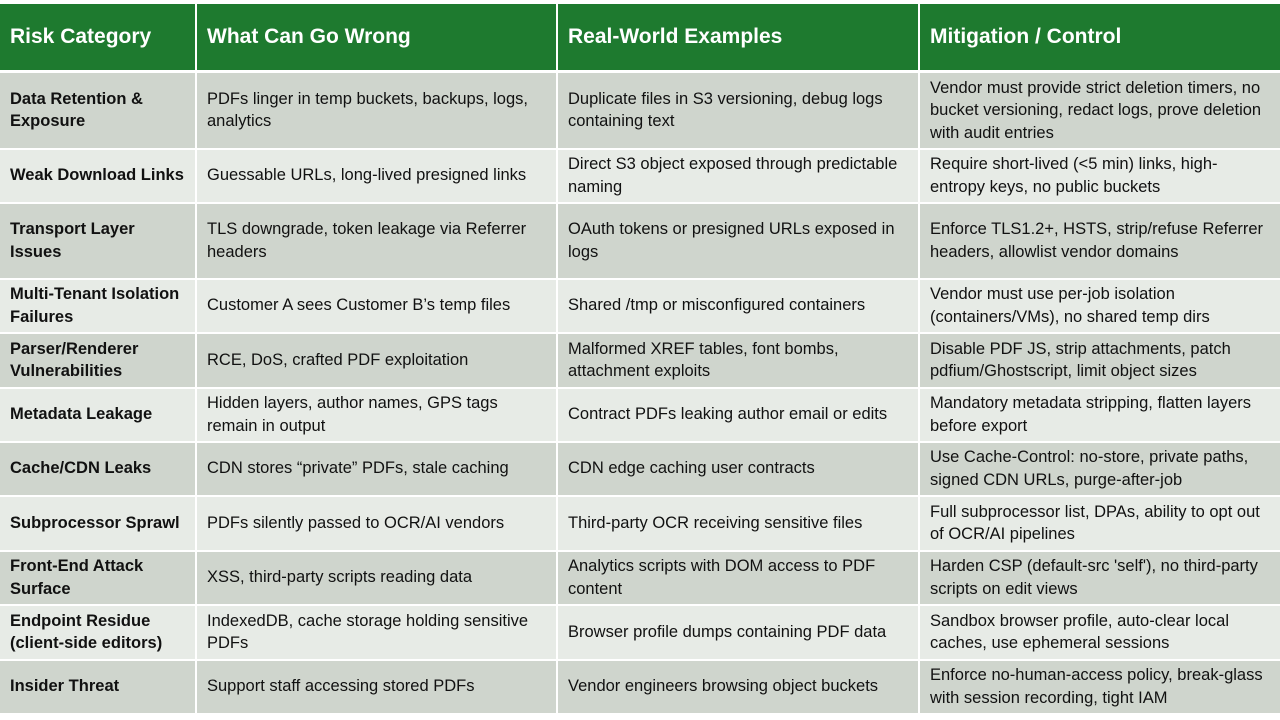 This screenshot has height=720, width=1280. Describe the element at coordinates (98, 176) in the screenshot. I see `risk-category-cell: Weak Download Links` at that location.